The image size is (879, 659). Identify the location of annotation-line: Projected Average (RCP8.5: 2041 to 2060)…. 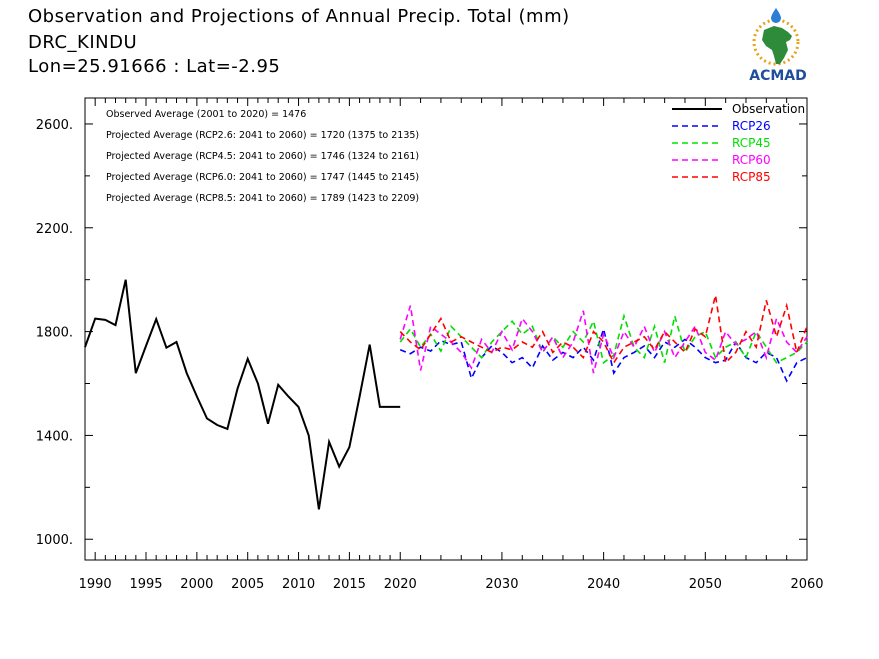
(262, 198).